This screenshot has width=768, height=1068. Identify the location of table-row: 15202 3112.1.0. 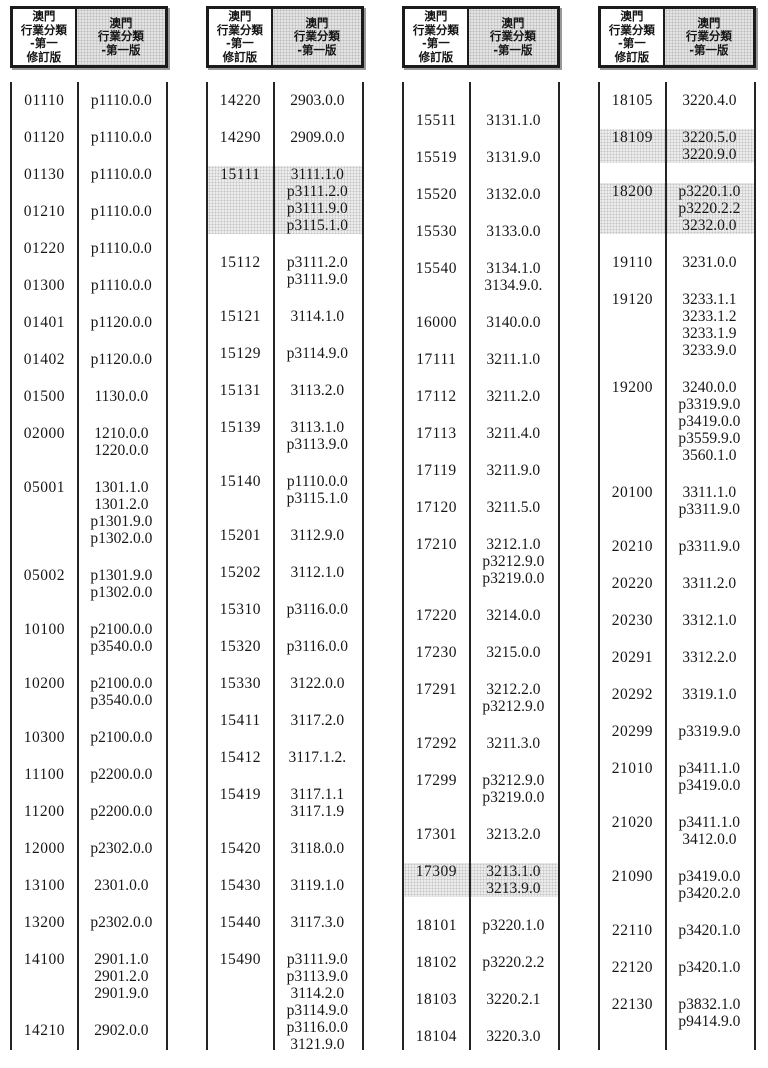
(285, 572).